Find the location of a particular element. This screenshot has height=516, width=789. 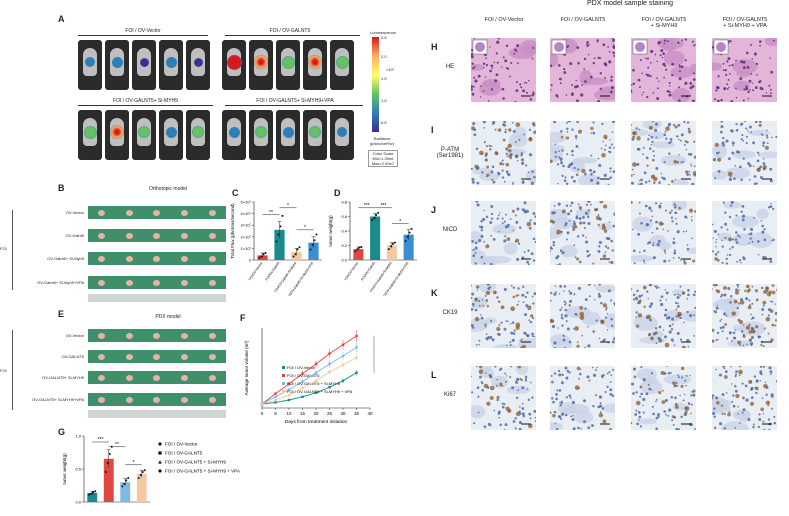

stain-image is located at coordinates (744, 70).